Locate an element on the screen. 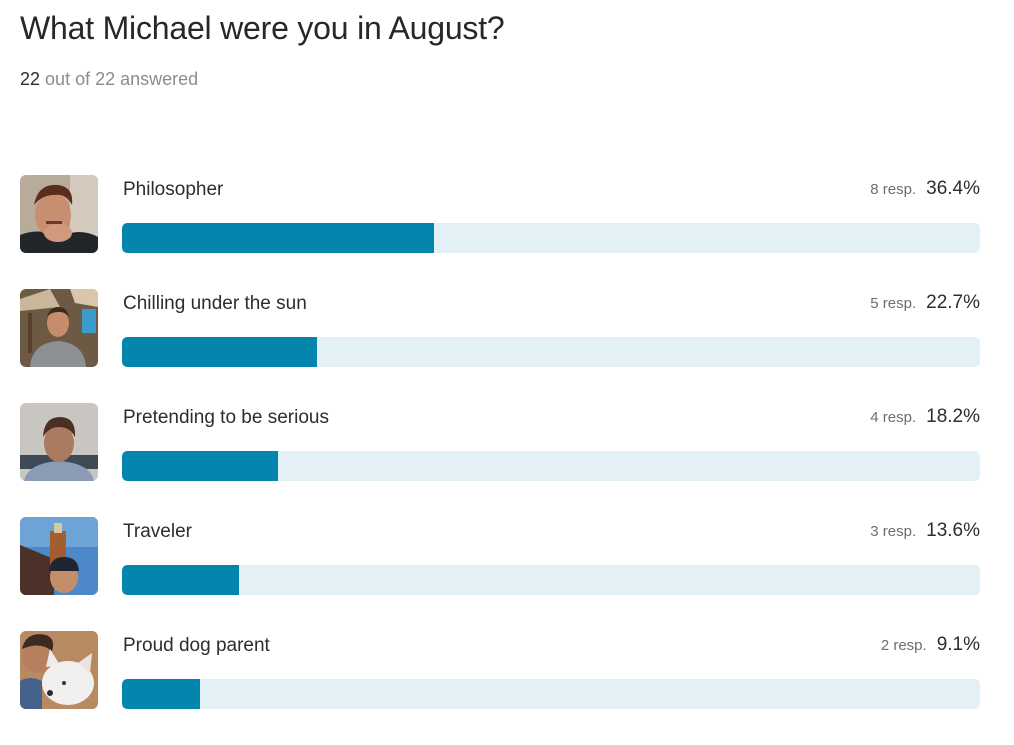 This screenshot has height=745, width=1014. poll-option-philosopher: Philosopher 8 resp. 36.4% is located at coordinates (500, 214).